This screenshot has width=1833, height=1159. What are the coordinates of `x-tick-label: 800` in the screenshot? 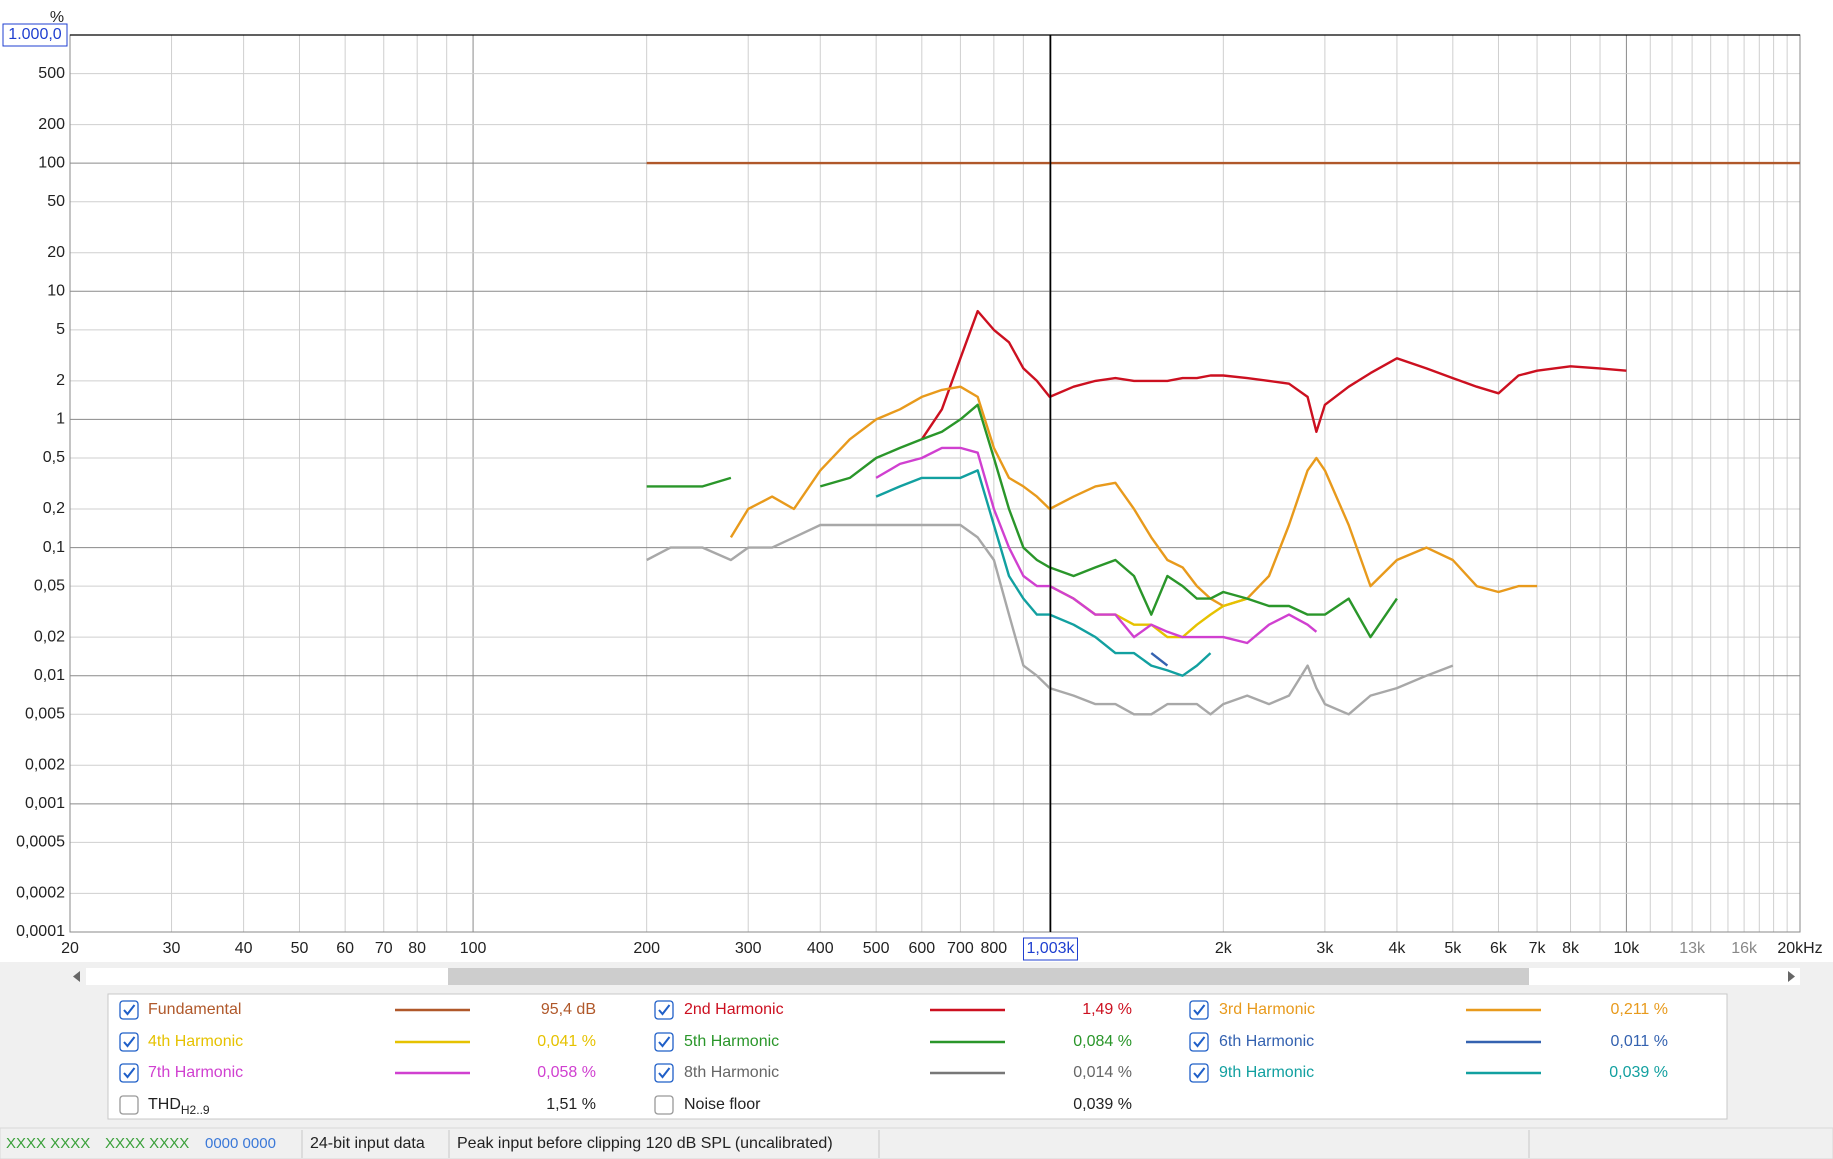 It's located at (994, 948).